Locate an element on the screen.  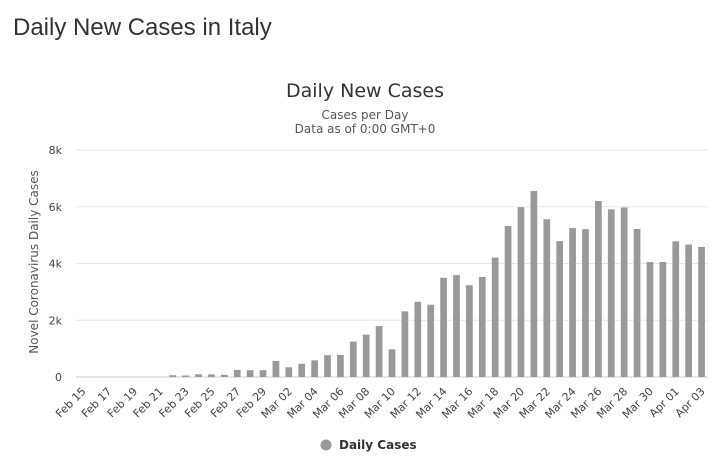
bar: Mar 21: 6557 is located at coordinates (534, 283).